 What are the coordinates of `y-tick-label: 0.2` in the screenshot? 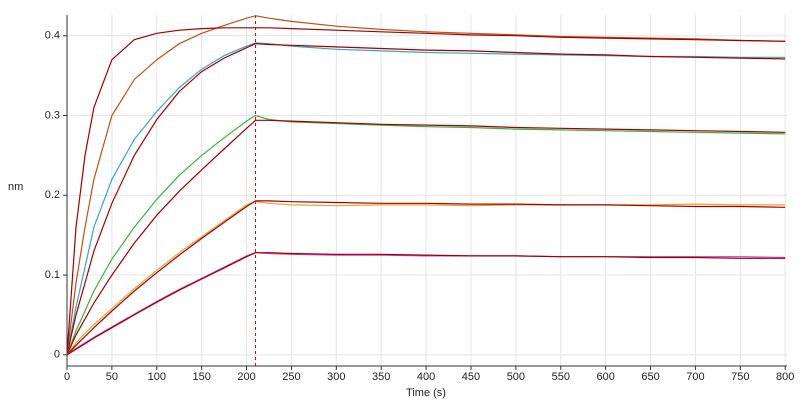 It's located at (52, 195).